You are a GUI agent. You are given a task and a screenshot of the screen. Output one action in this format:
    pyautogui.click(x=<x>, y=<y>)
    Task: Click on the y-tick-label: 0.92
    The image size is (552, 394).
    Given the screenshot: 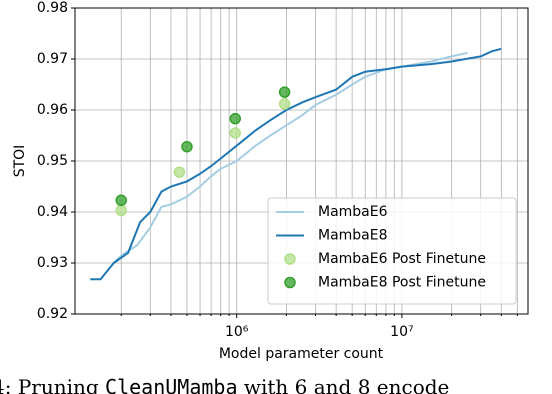 What is the action you would take?
    pyautogui.click(x=52, y=314)
    